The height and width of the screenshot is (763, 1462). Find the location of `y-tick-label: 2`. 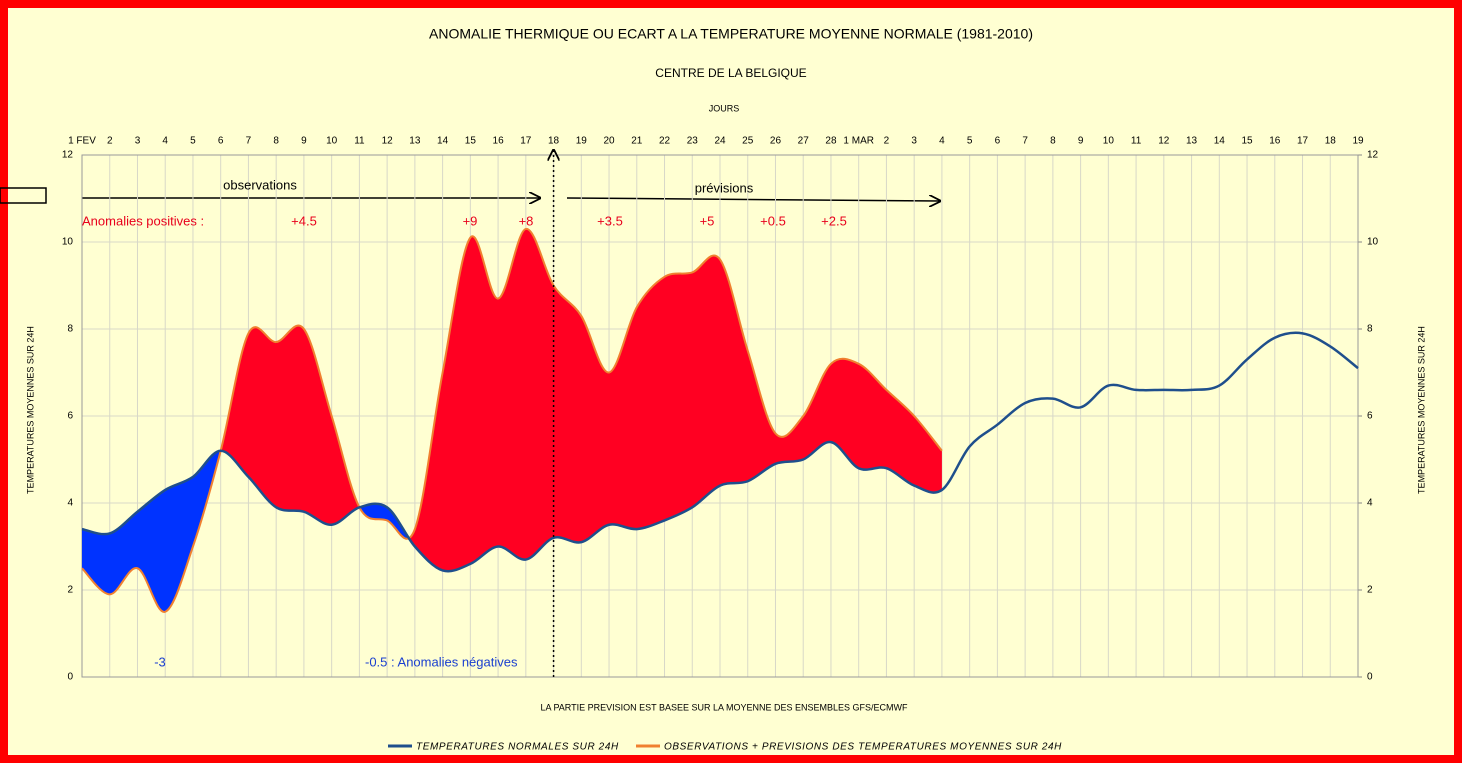

y-tick-label: 2 is located at coordinates (70, 590).